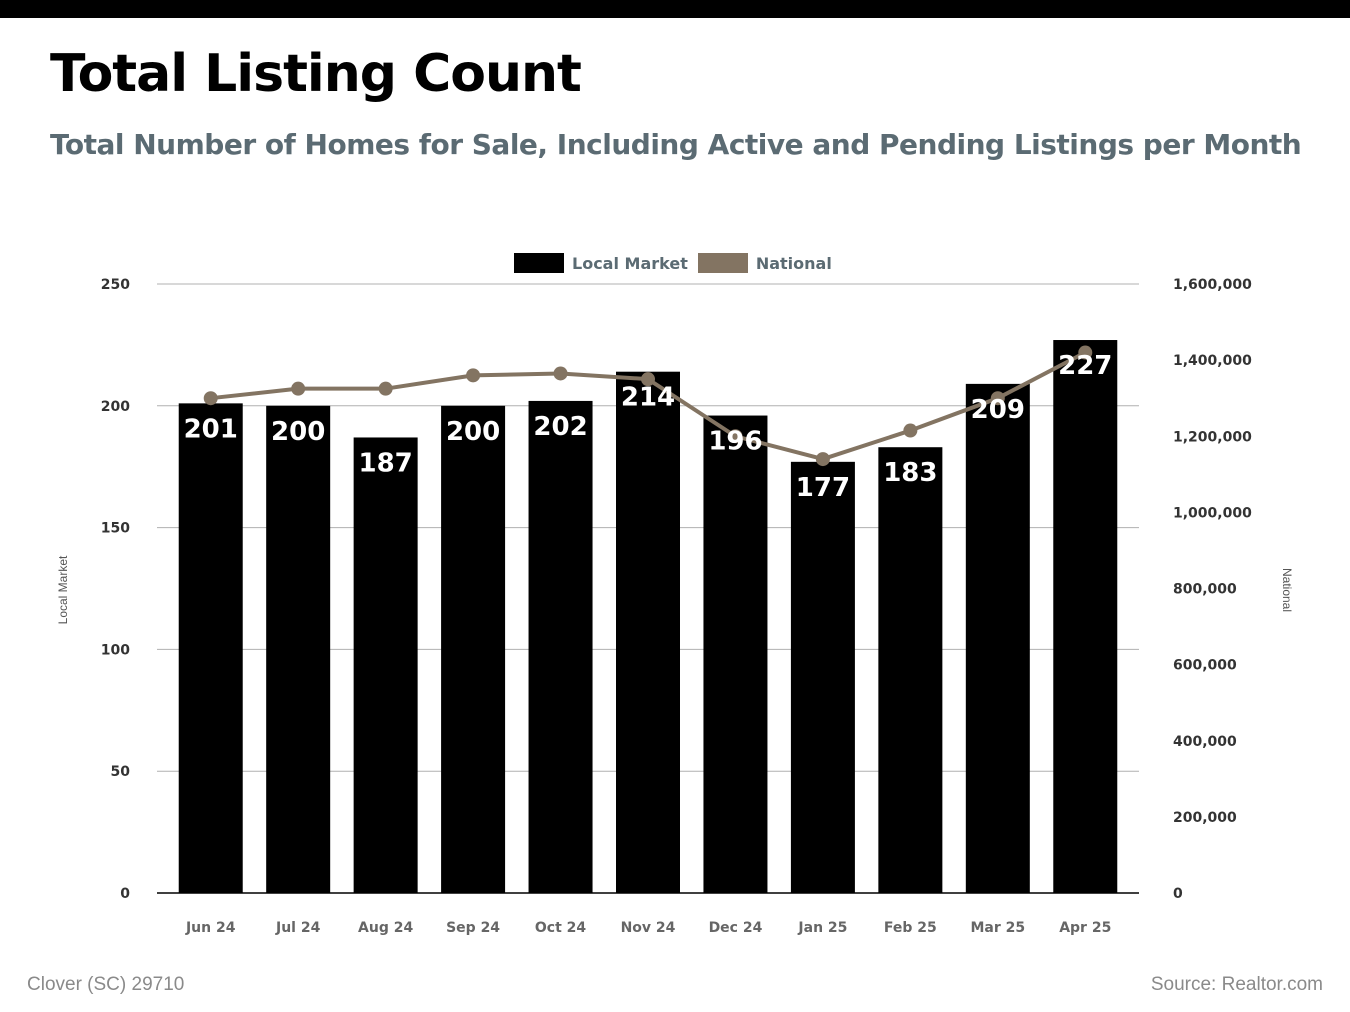 This screenshot has width=1350, height=1012. I want to click on bar-value-label: 209, so click(998, 410).